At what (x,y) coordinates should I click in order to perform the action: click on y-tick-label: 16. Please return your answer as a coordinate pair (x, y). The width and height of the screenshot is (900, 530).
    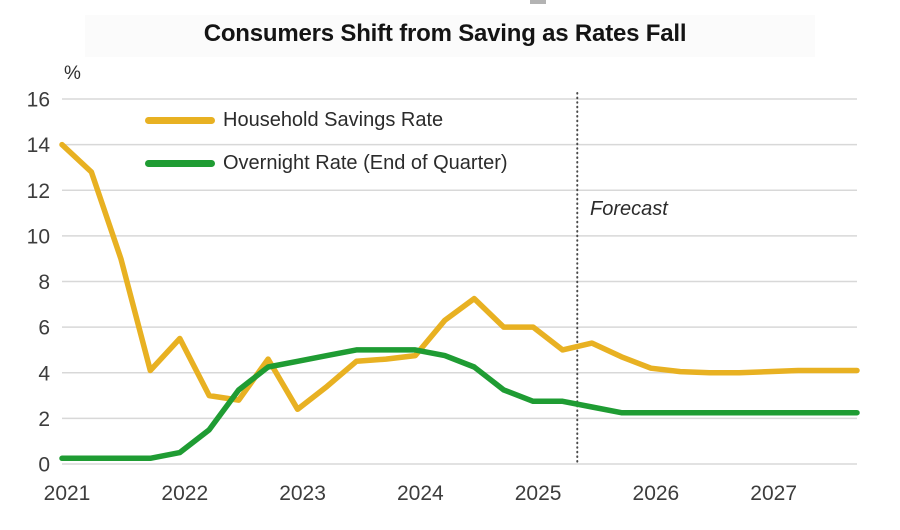
    Looking at the image, I should click on (38, 100).